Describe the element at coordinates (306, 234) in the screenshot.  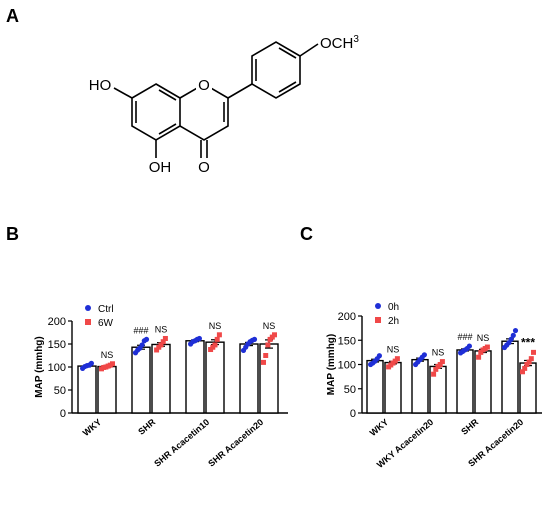
I see `panel-letter-c: C` at that location.